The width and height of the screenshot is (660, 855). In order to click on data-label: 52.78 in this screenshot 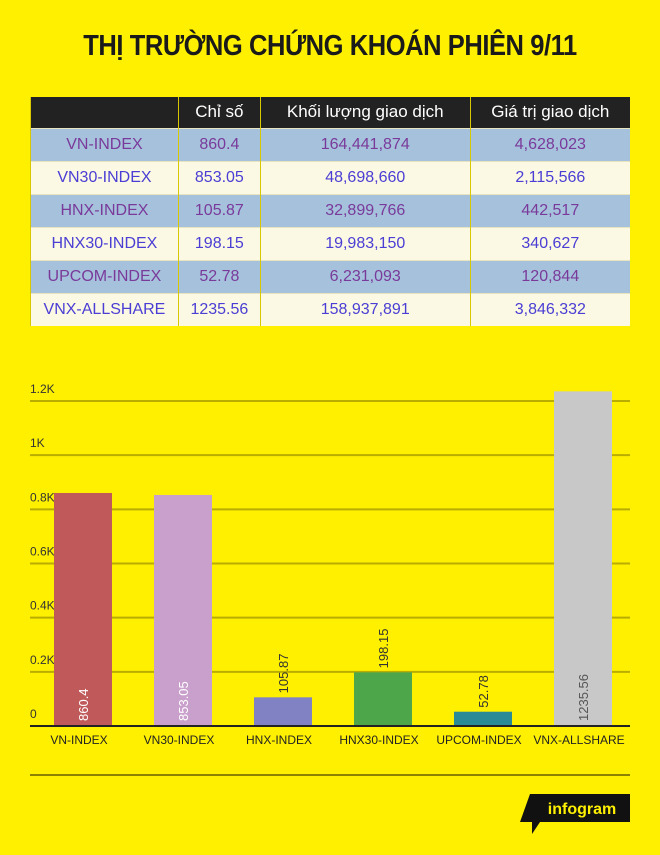, I will do `click(483, 691)`.